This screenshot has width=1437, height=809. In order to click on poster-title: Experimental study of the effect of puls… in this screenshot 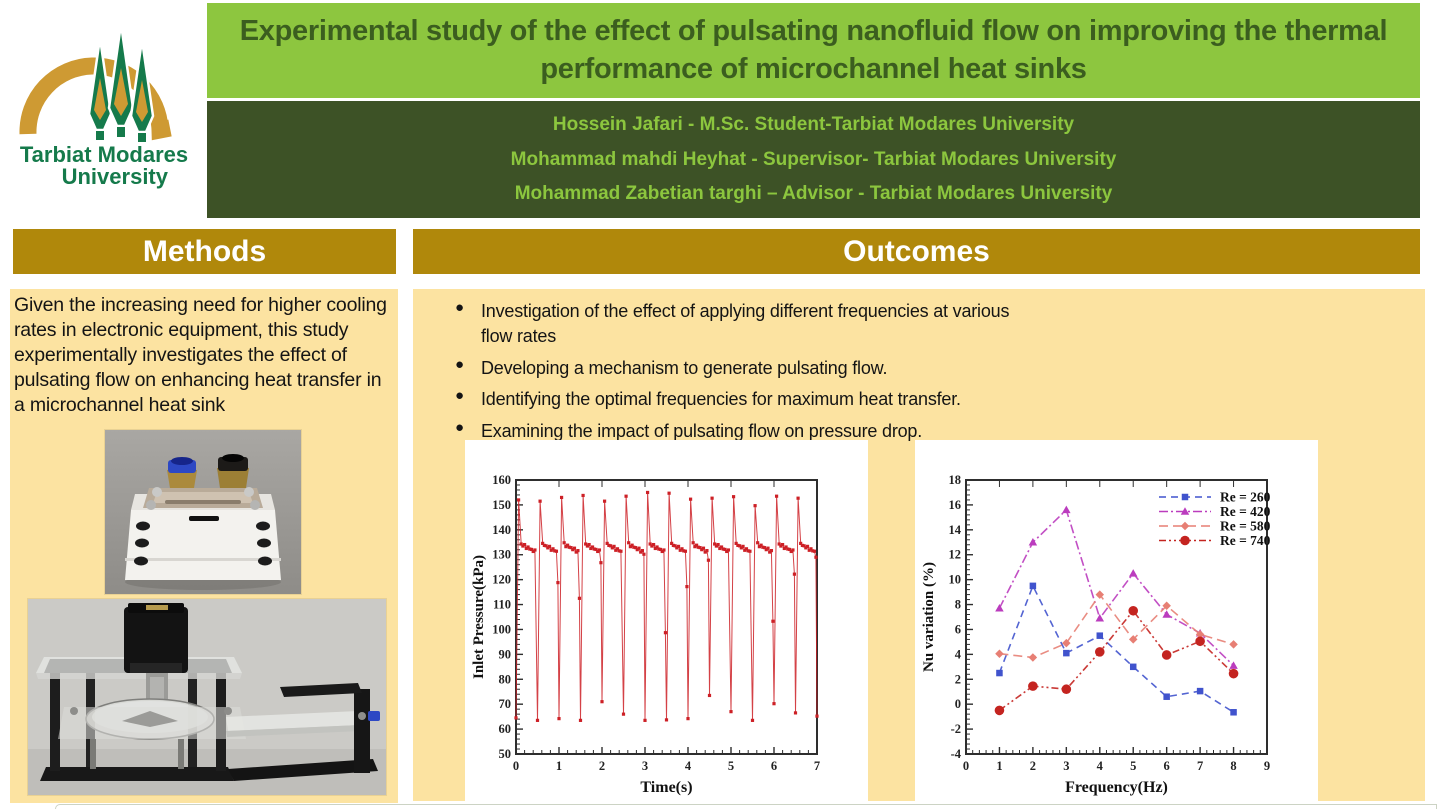, I will do `click(813, 50)`.